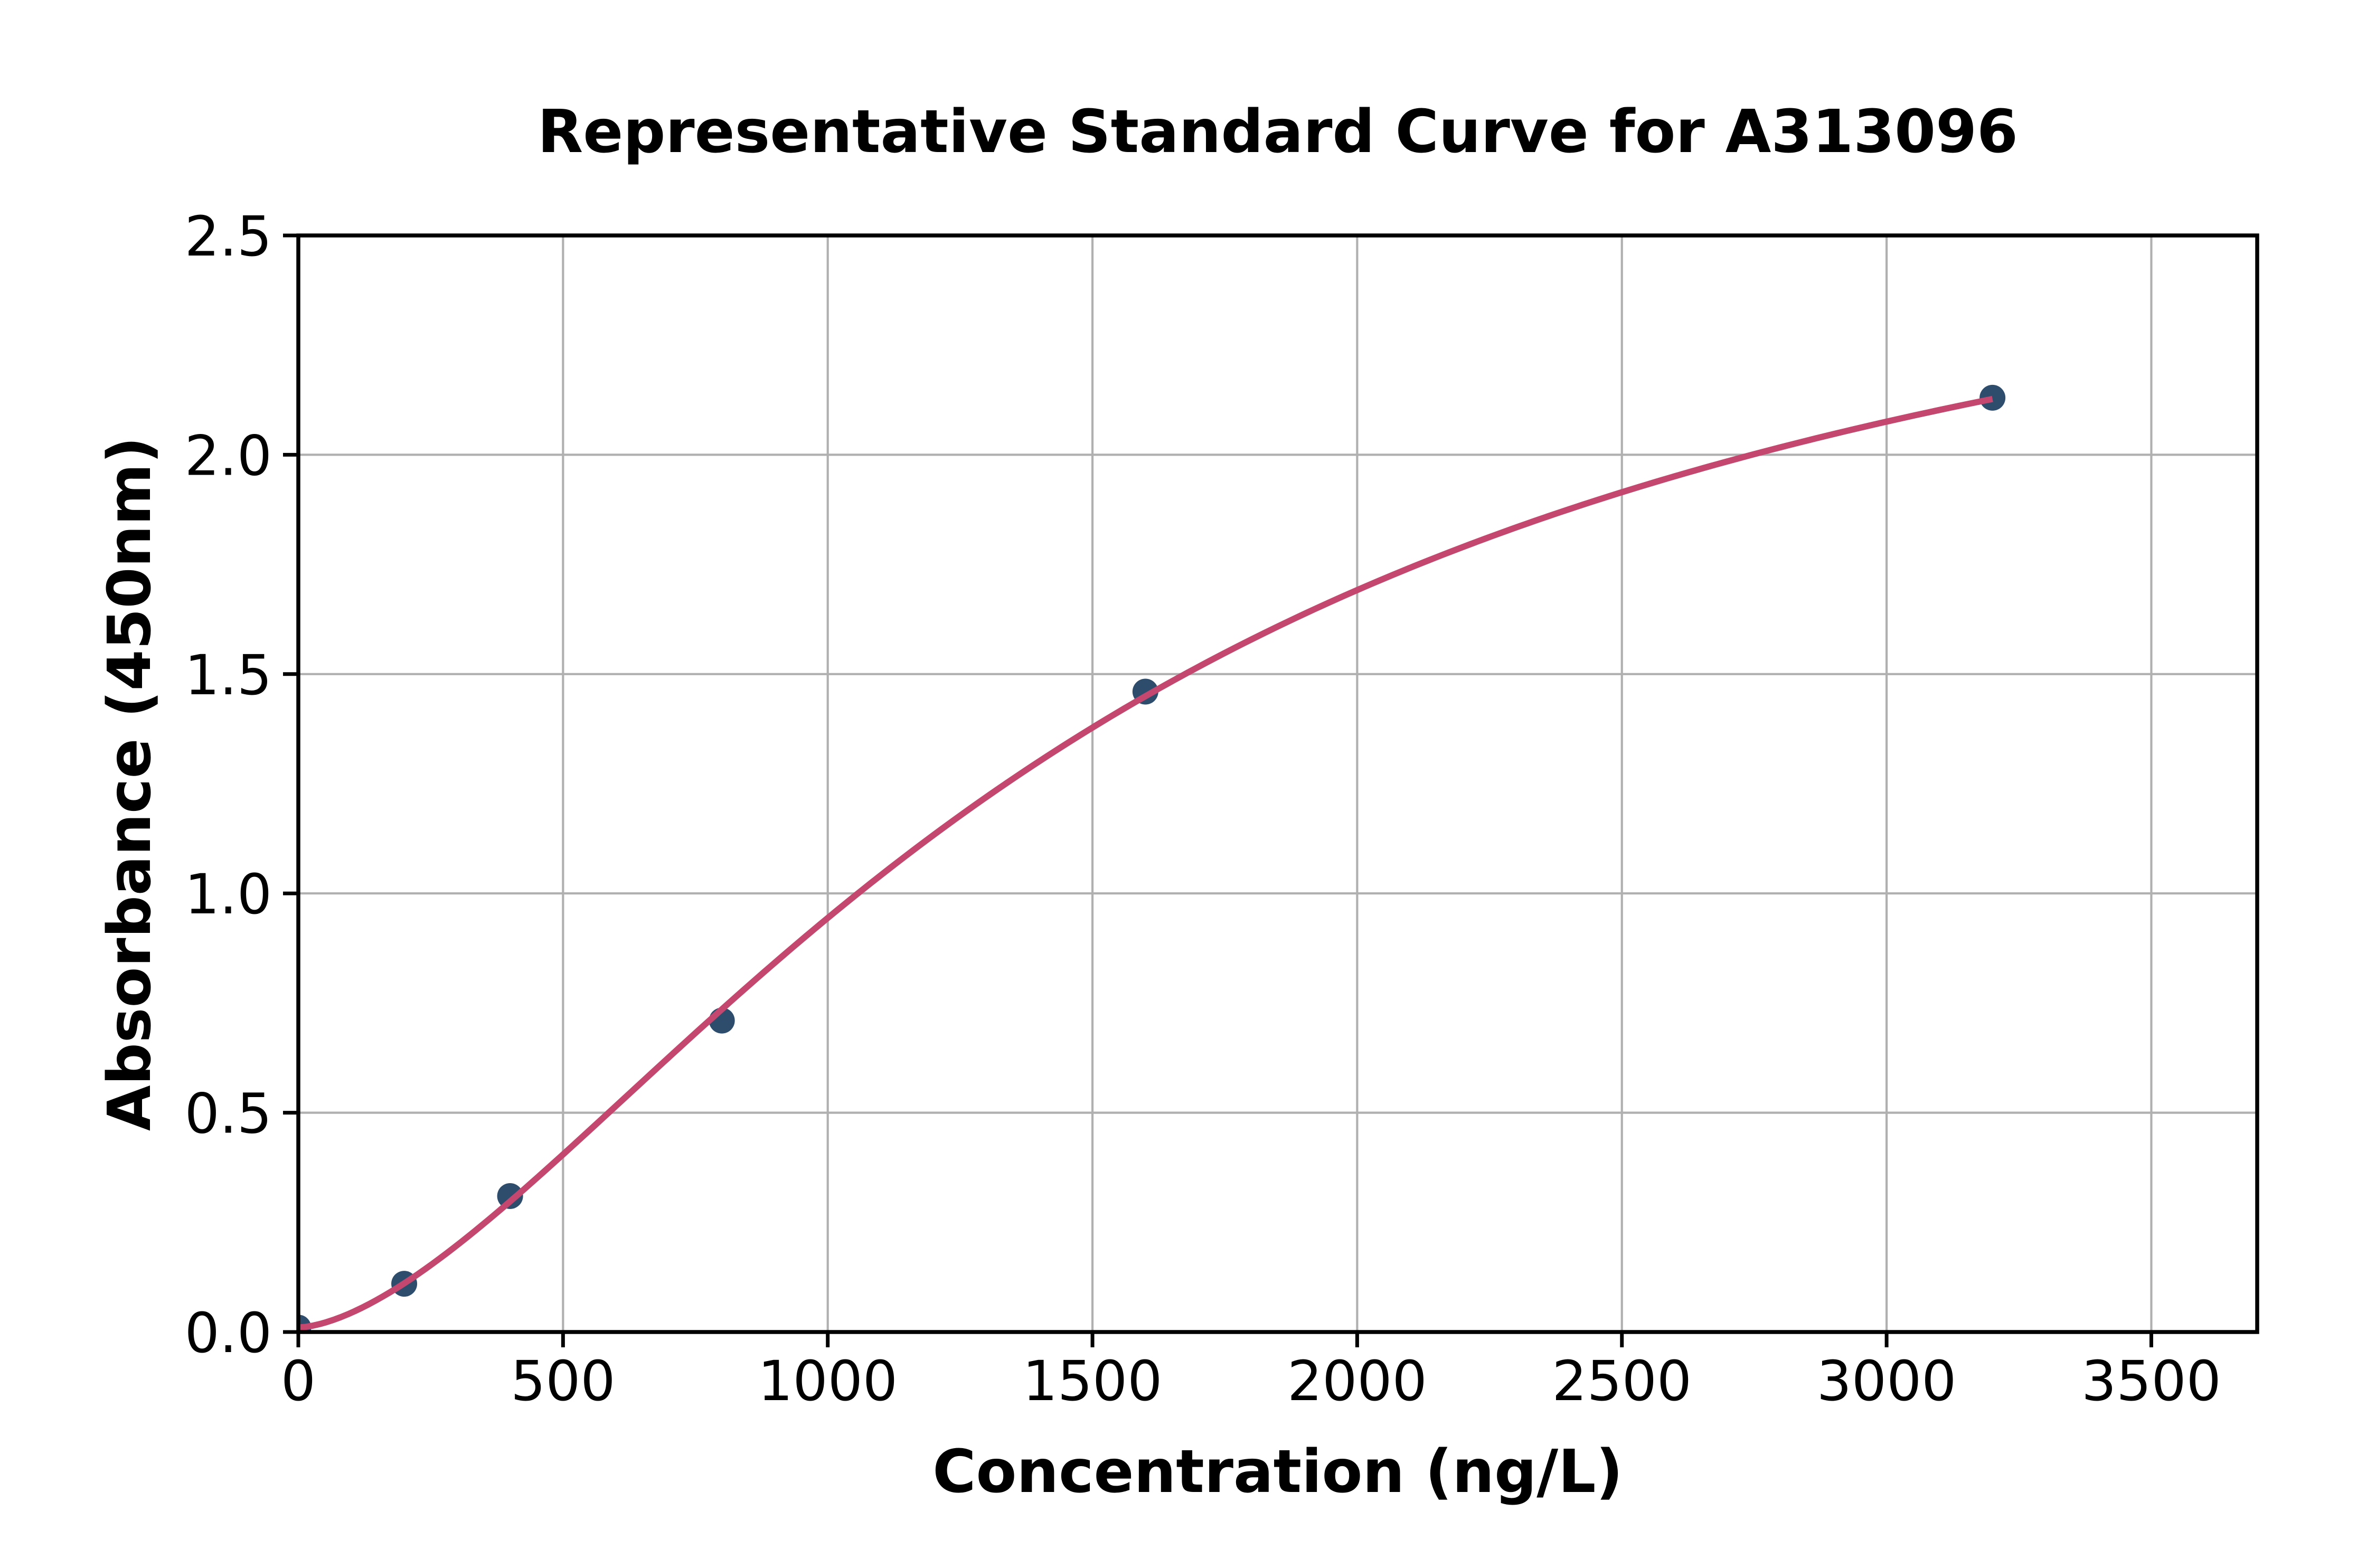 The image size is (2376, 1568). Describe the element at coordinates (229, 675) in the screenshot. I see `y-tick-label: 1.5` at that location.